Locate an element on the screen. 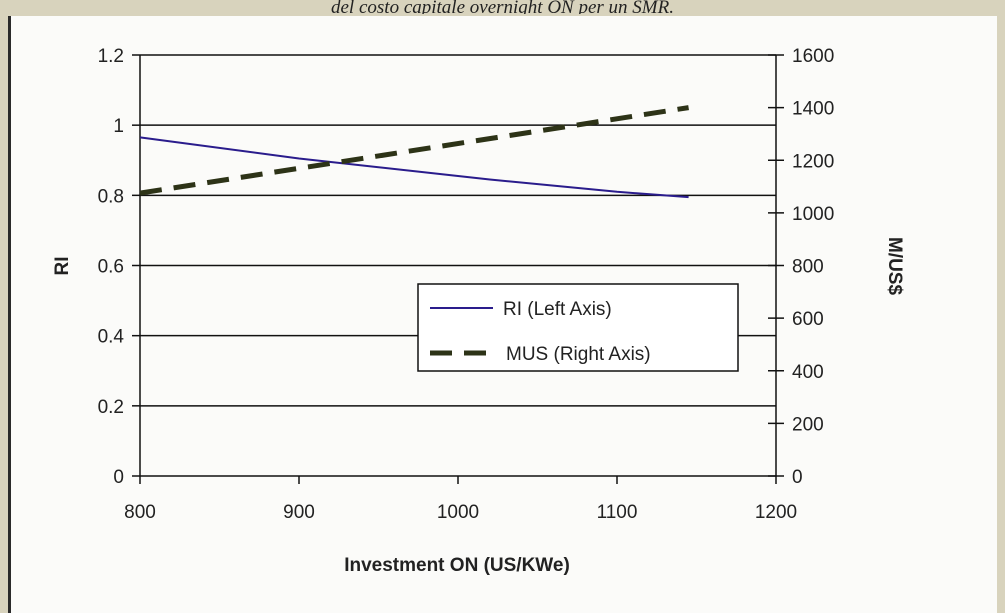 The width and height of the screenshot is (1005, 613). x-tick-label: 900 is located at coordinates (299, 512).